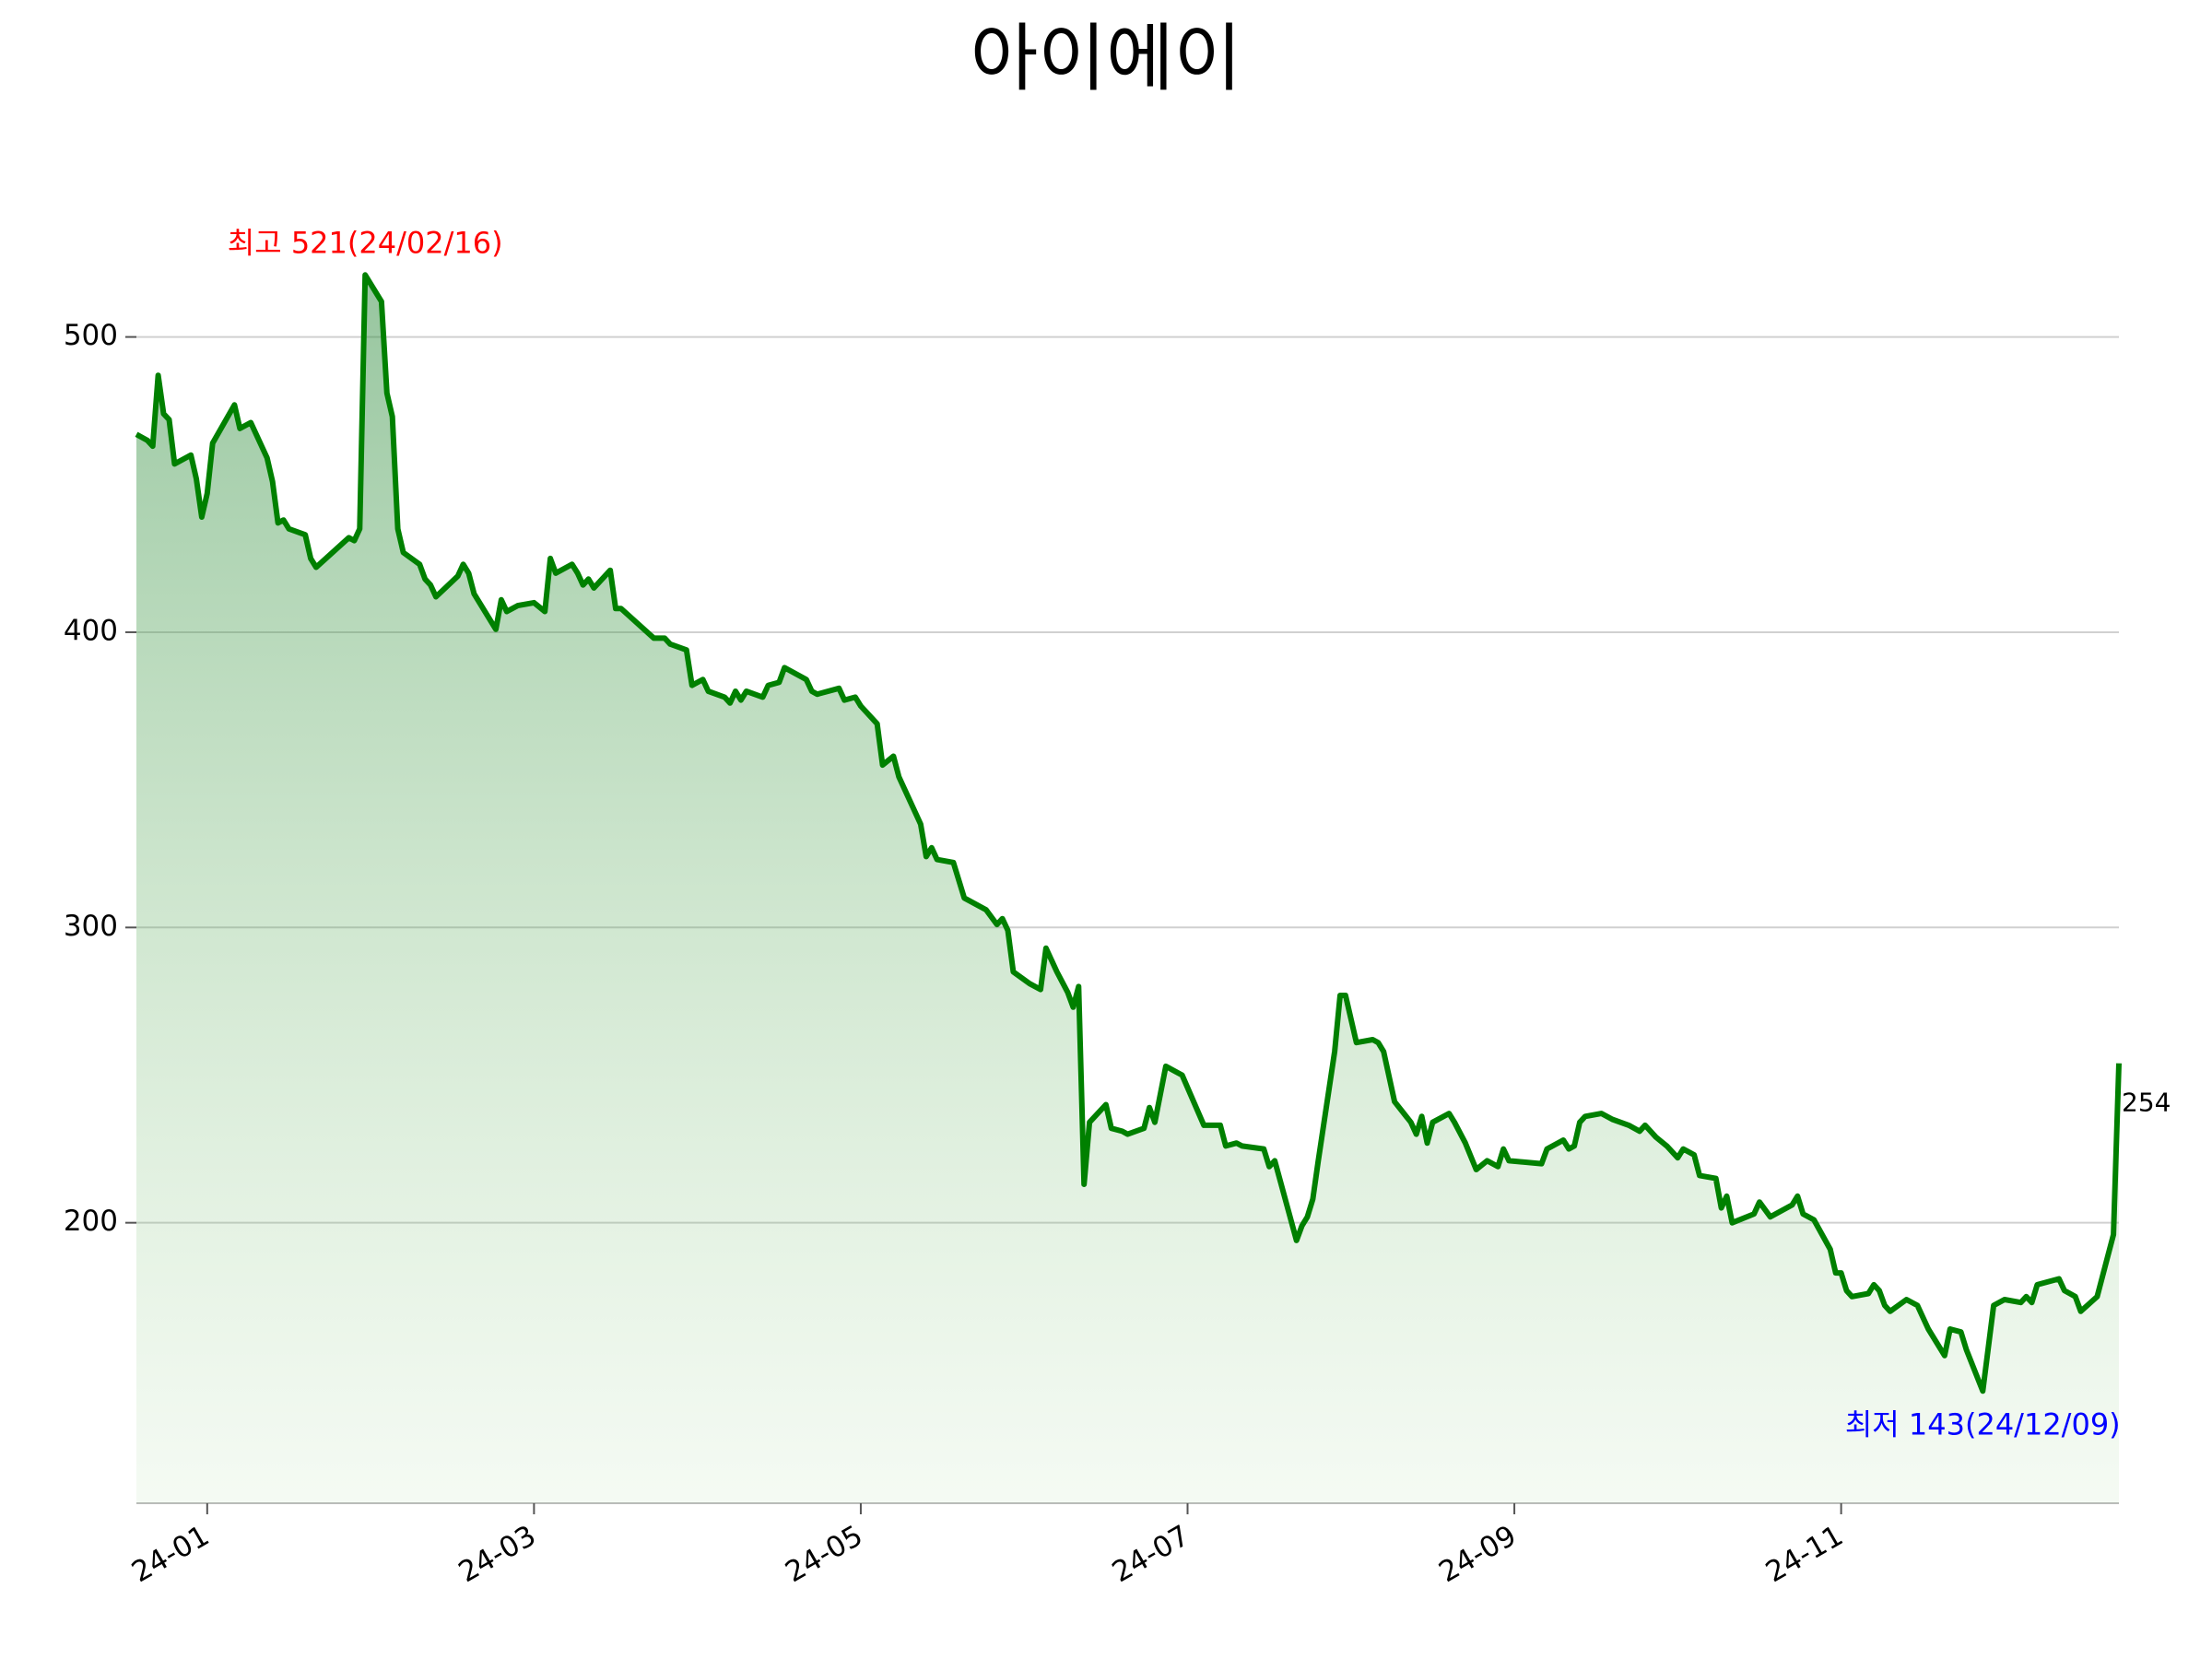  What do you see at coordinates (2146, 1103) in the screenshot?
I see `last-value-label: 254` at bounding box center [2146, 1103].